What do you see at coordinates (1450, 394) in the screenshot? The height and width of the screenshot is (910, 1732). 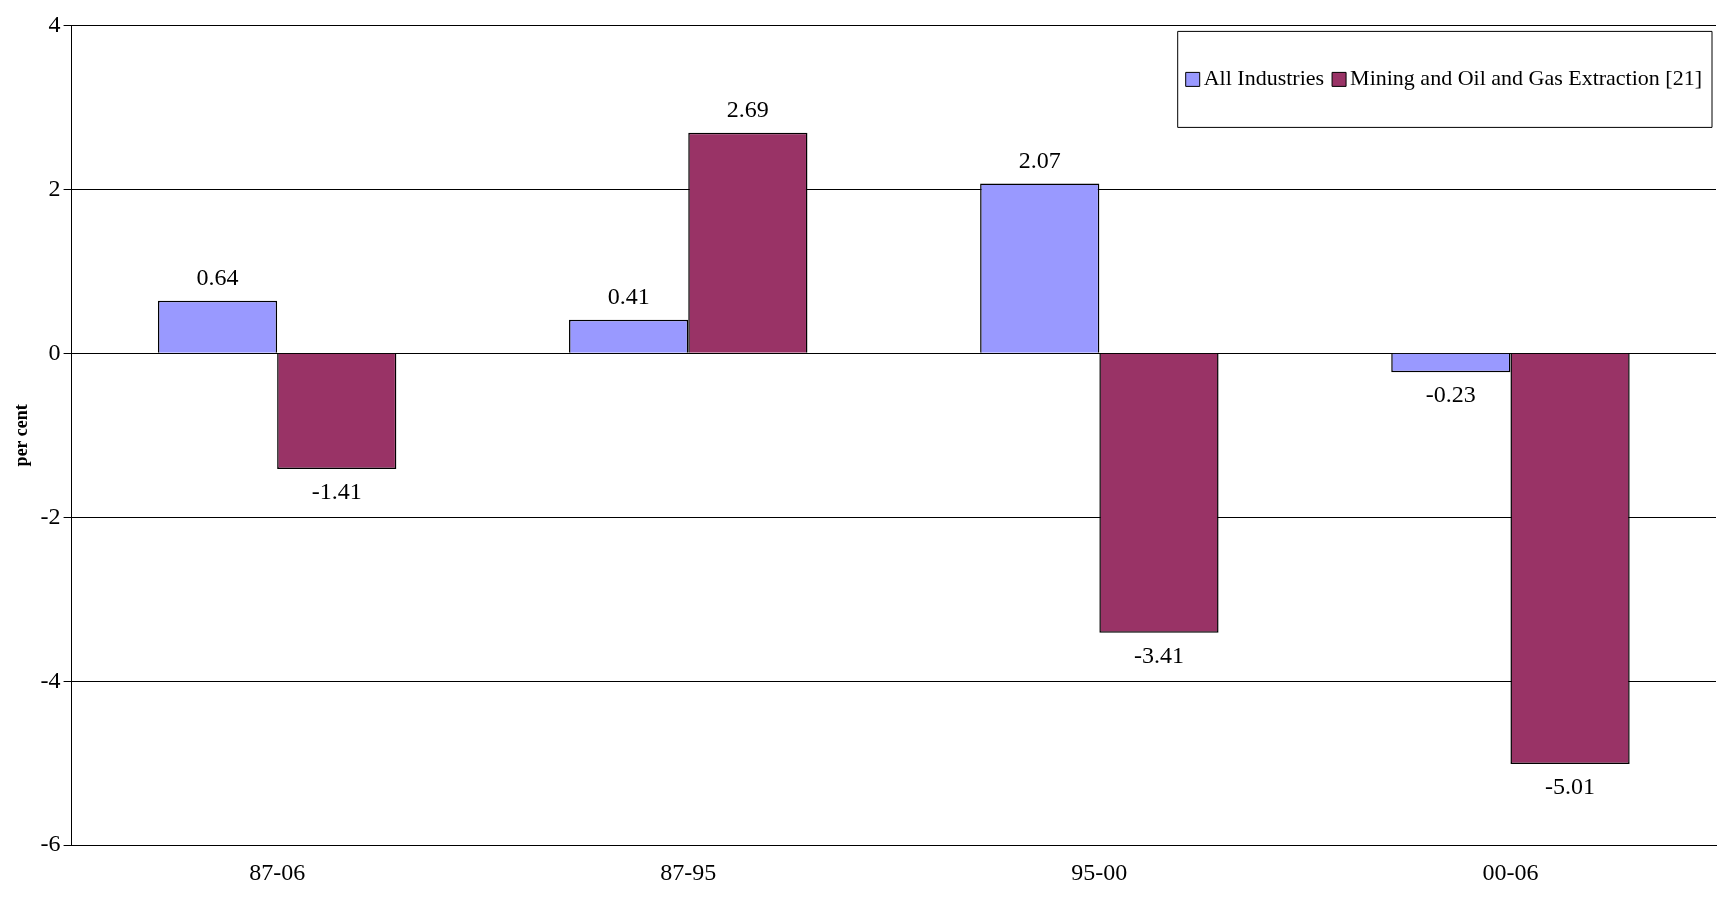 I see `data-label: -0.23` at bounding box center [1450, 394].